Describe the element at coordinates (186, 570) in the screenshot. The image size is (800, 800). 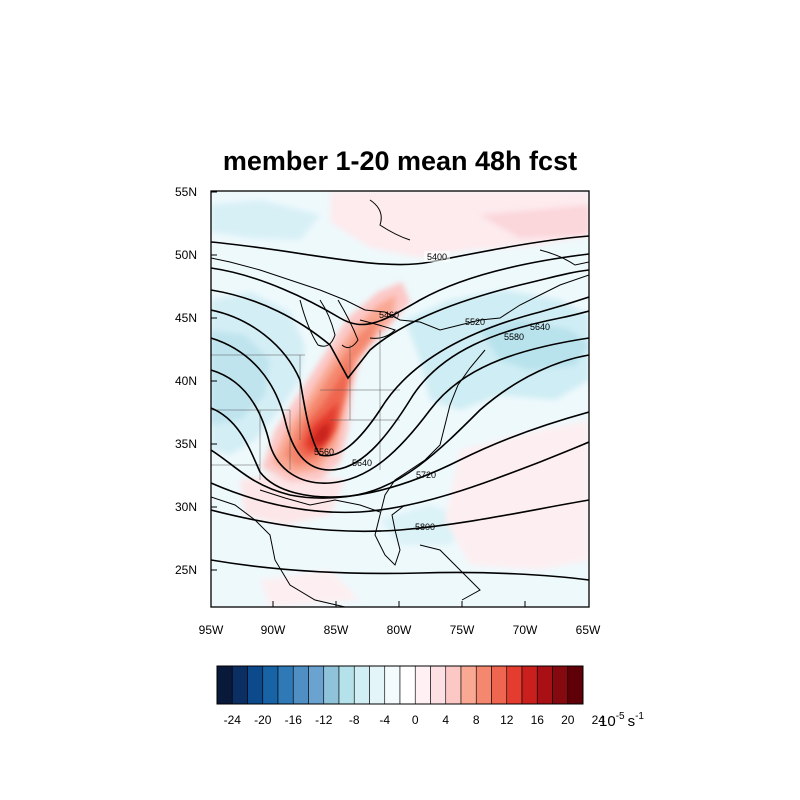
I see `lat-tick-label: 25N` at that location.